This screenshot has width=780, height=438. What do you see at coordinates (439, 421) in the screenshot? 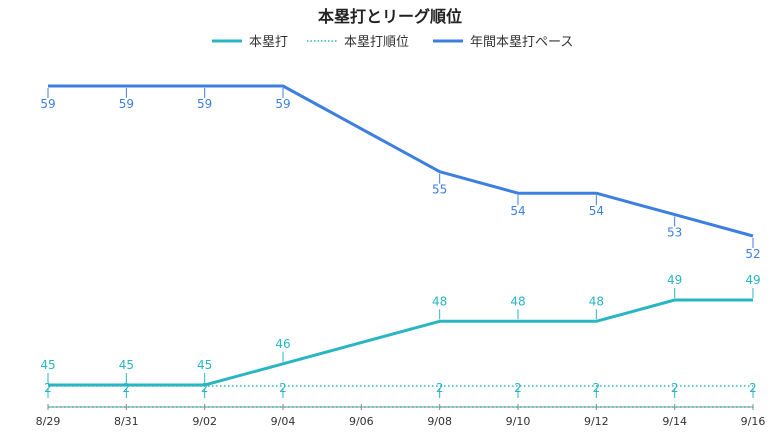
I see `x-tick-label: 9/08` at bounding box center [439, 421].